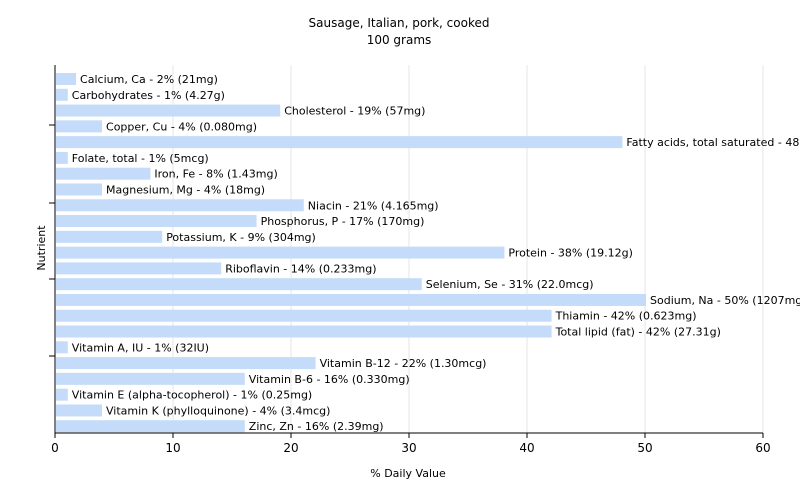 The width and height of the screenshot is (800, 500). I want to click on bar-label: Phosphorus, P - 17% (170mg), so click(343, 221).